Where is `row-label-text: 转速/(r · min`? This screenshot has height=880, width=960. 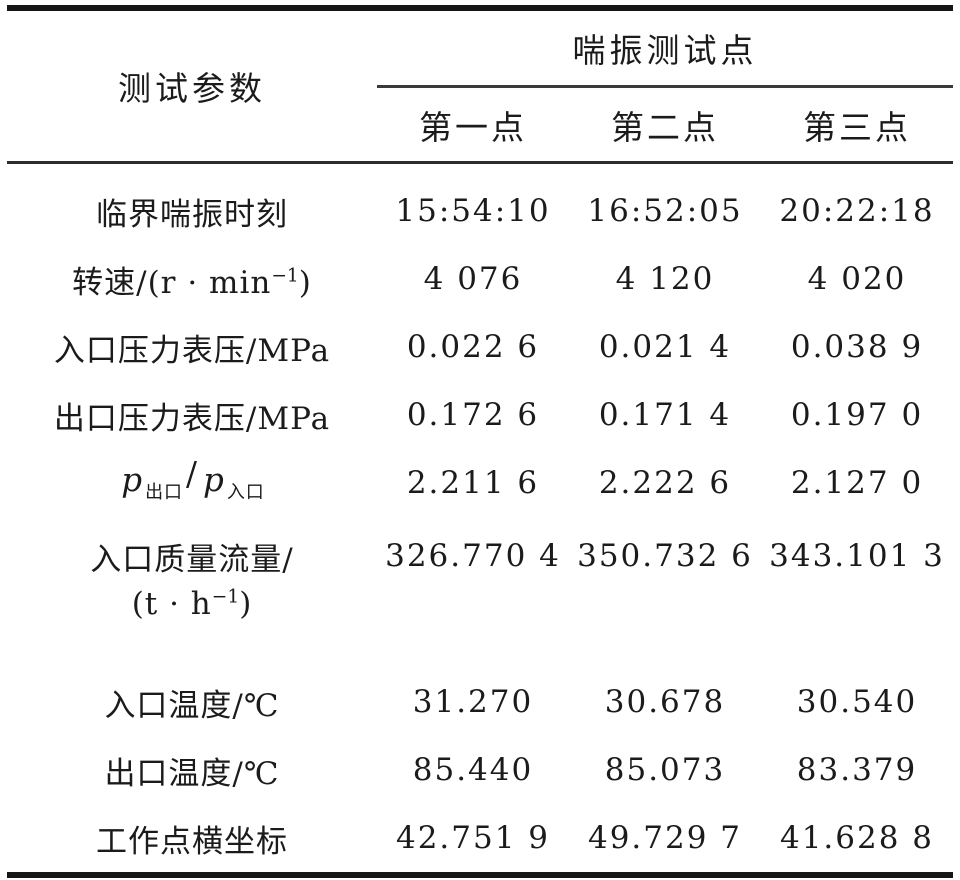 row-label-text: 转速/(r · min is located at coordinates (172, 282).